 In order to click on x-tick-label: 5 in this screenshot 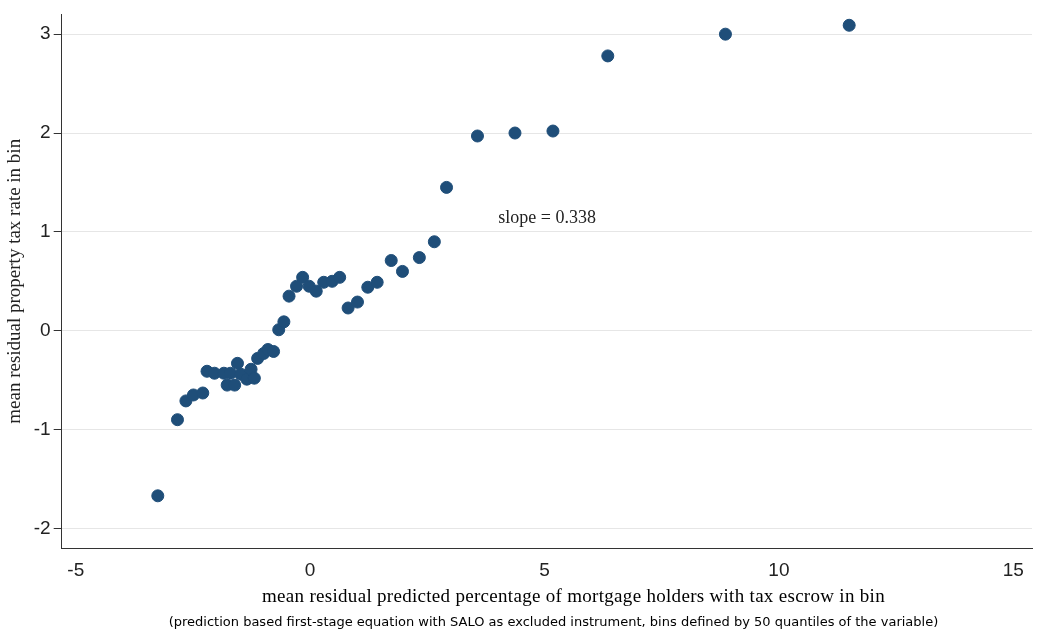, I will do `click(544, 569)`.